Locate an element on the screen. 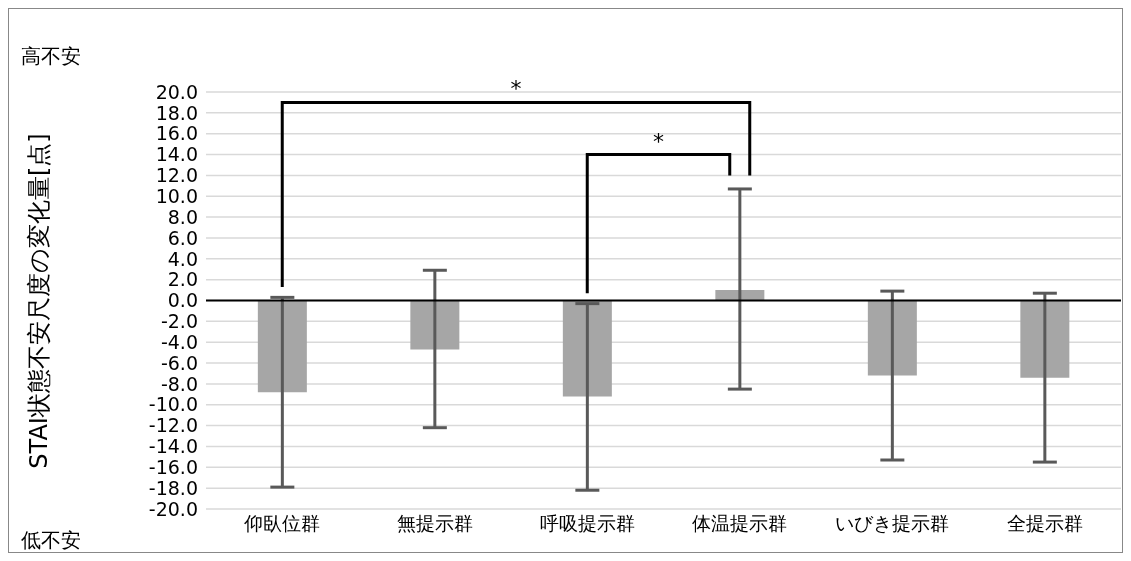 The width and height of the screenshot is (1131, 561). y-tick-label: -10.0 is located at coordinates (173, 404).